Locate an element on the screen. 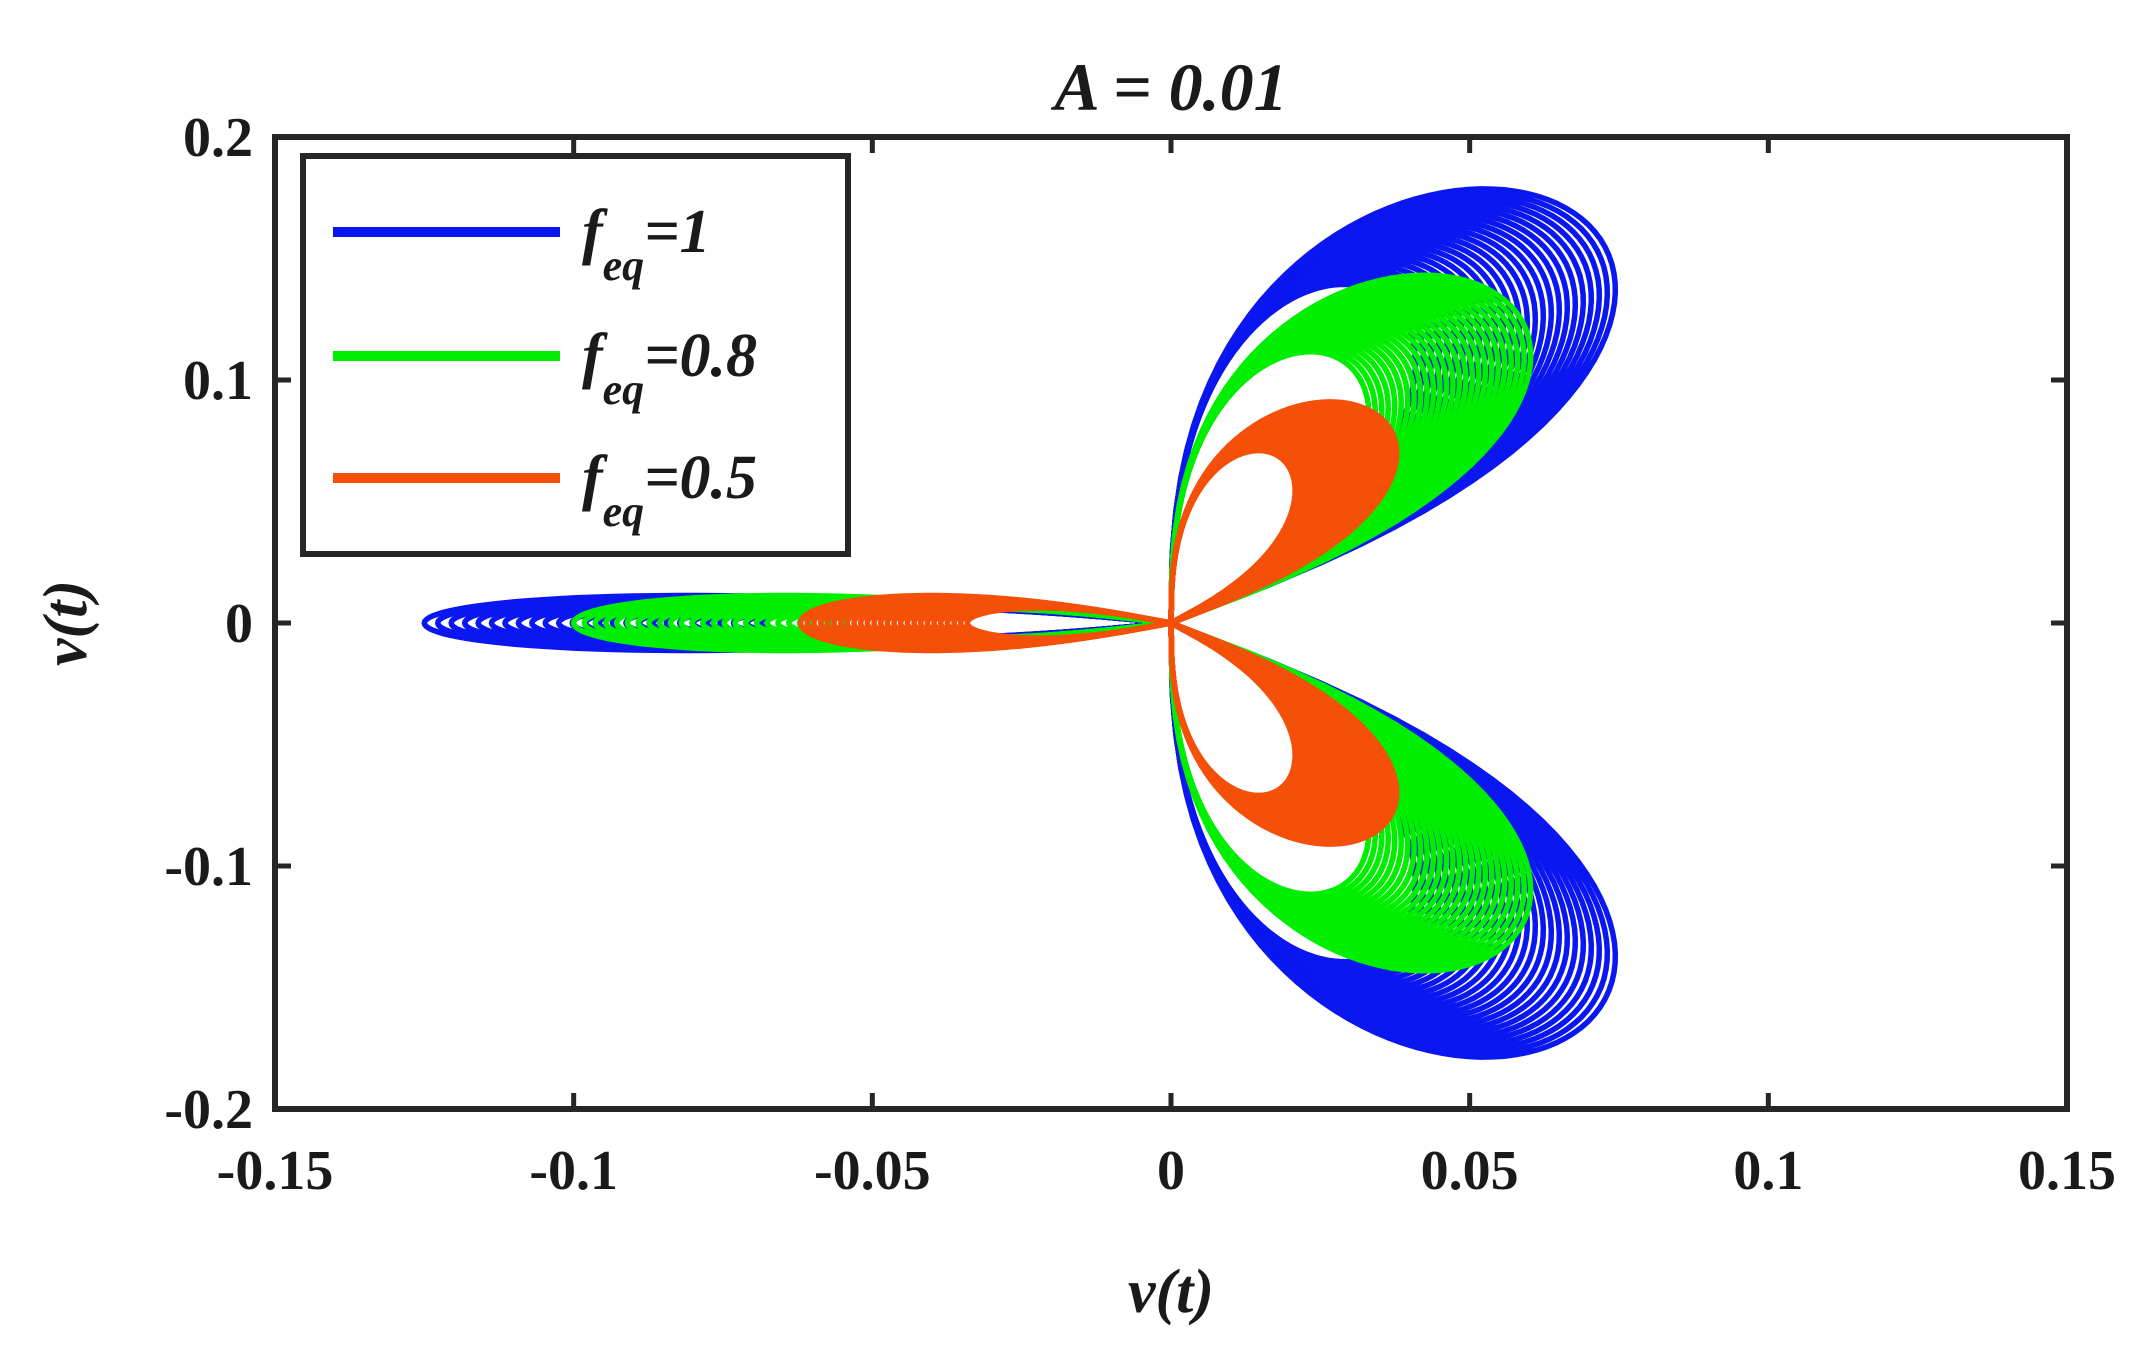  x-tick-label: 0.1 is located at coordinates (1768, 1171).